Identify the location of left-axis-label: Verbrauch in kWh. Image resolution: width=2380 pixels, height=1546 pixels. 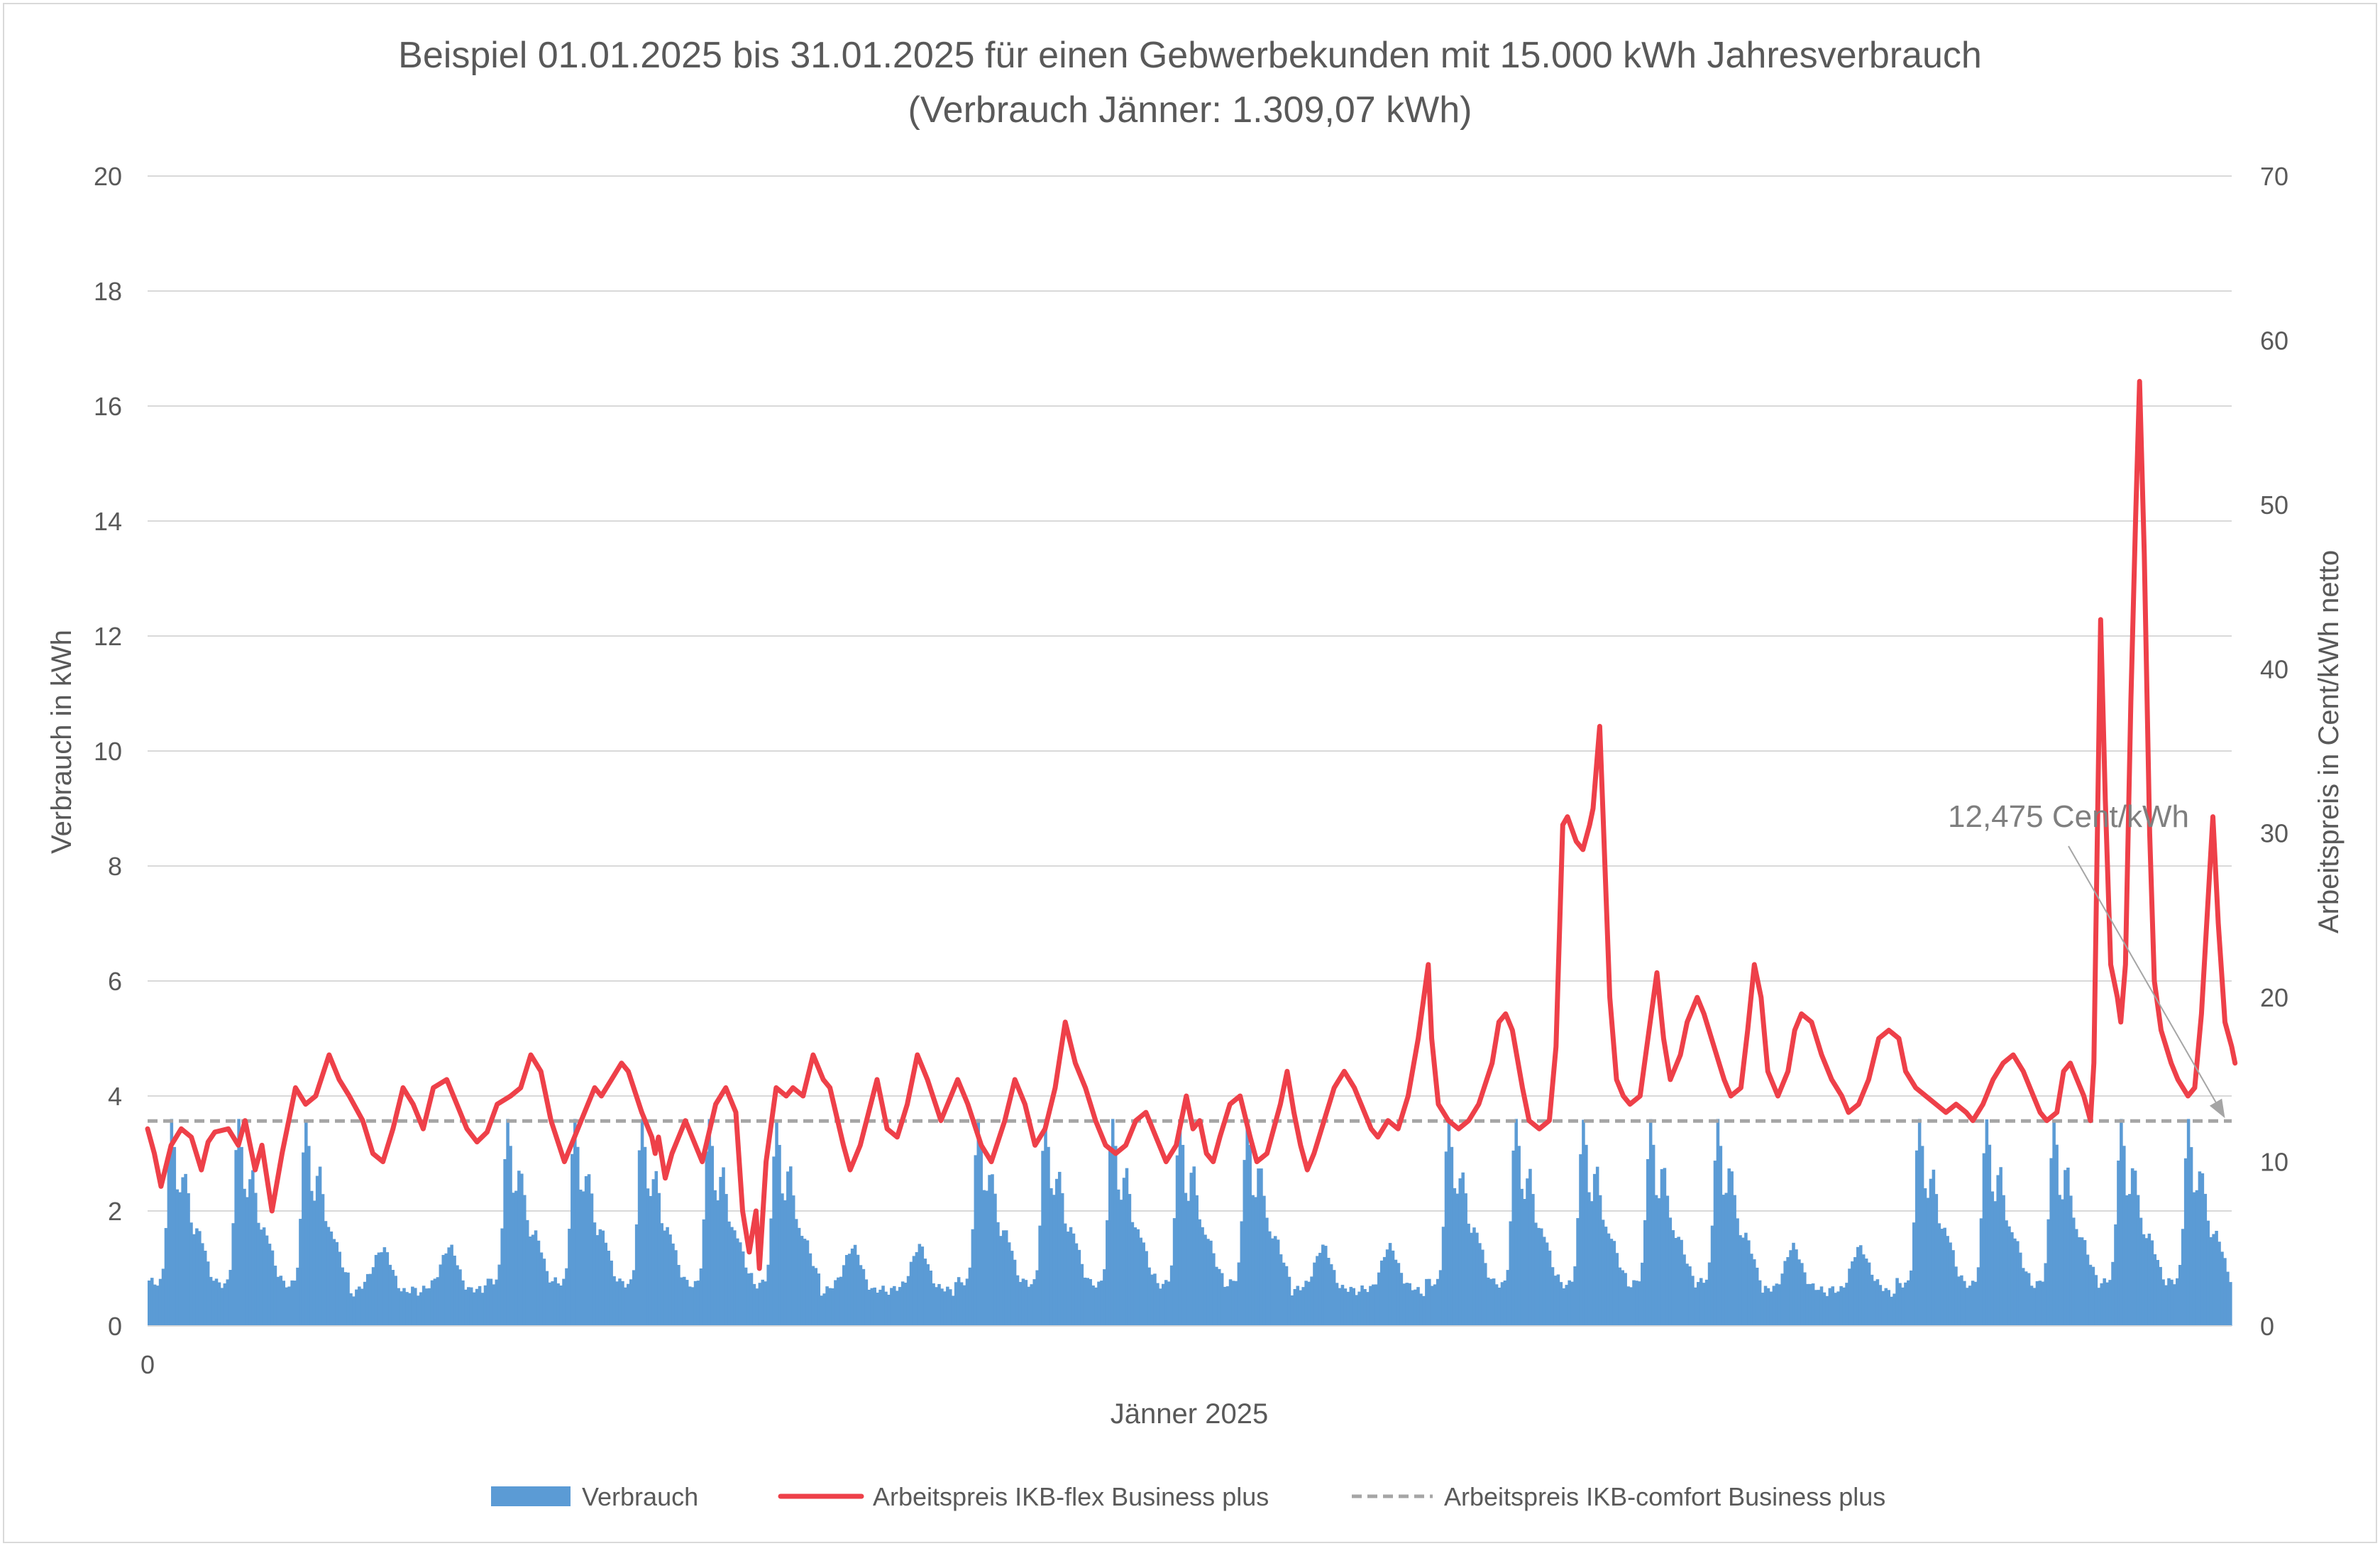
(62, 742).